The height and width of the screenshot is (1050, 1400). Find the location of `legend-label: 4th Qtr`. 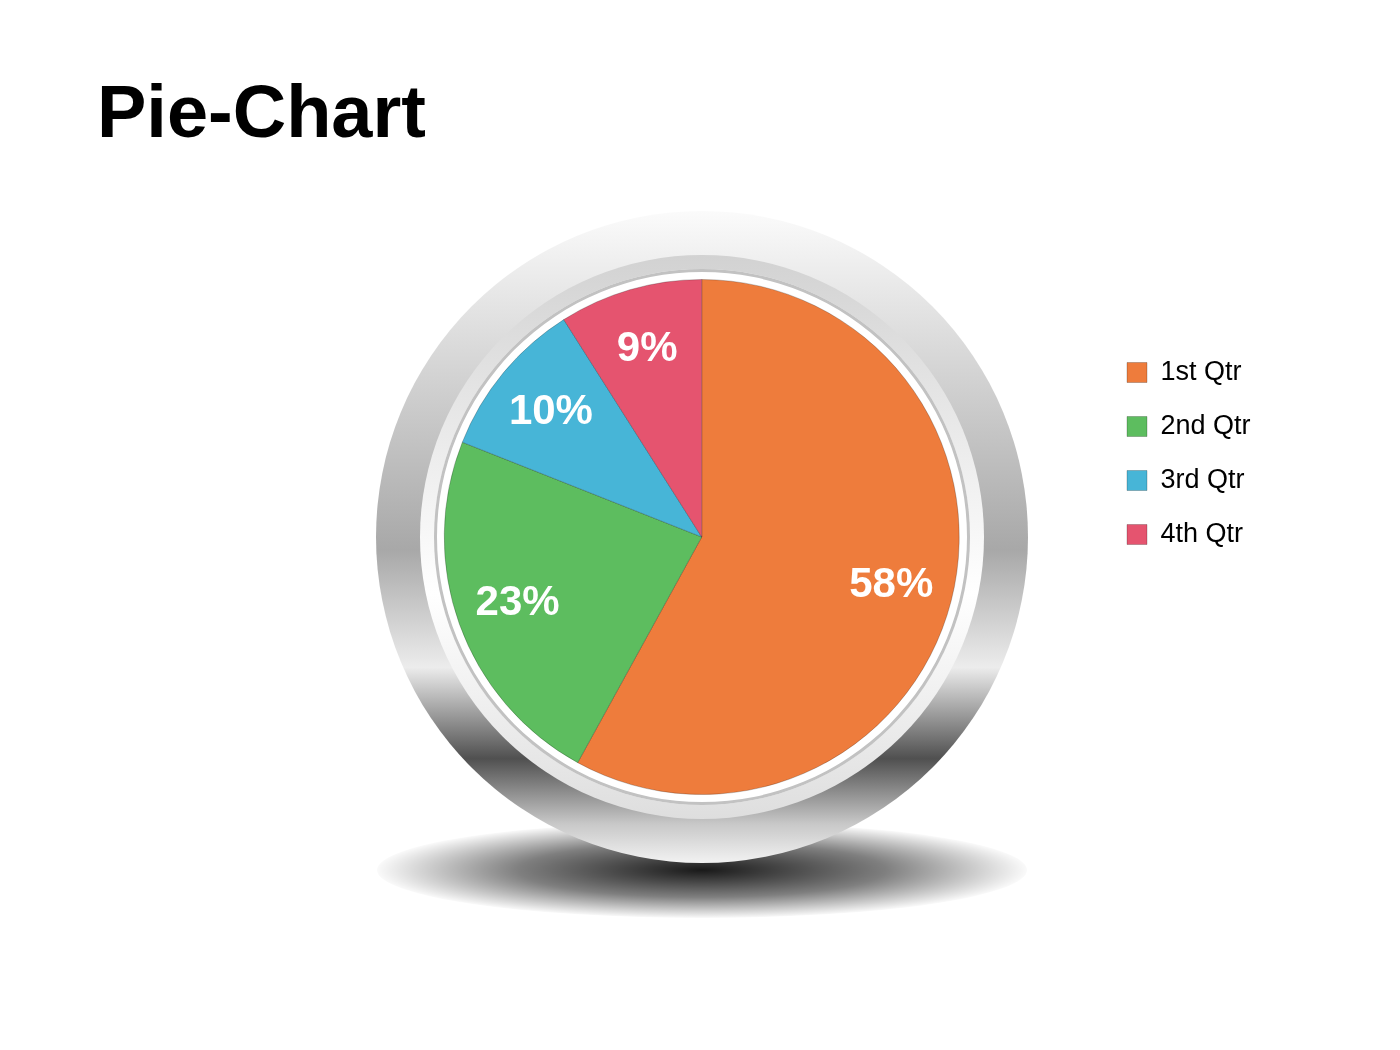

legend-label: 4th Qtr is located at coordinates (1202, 532).